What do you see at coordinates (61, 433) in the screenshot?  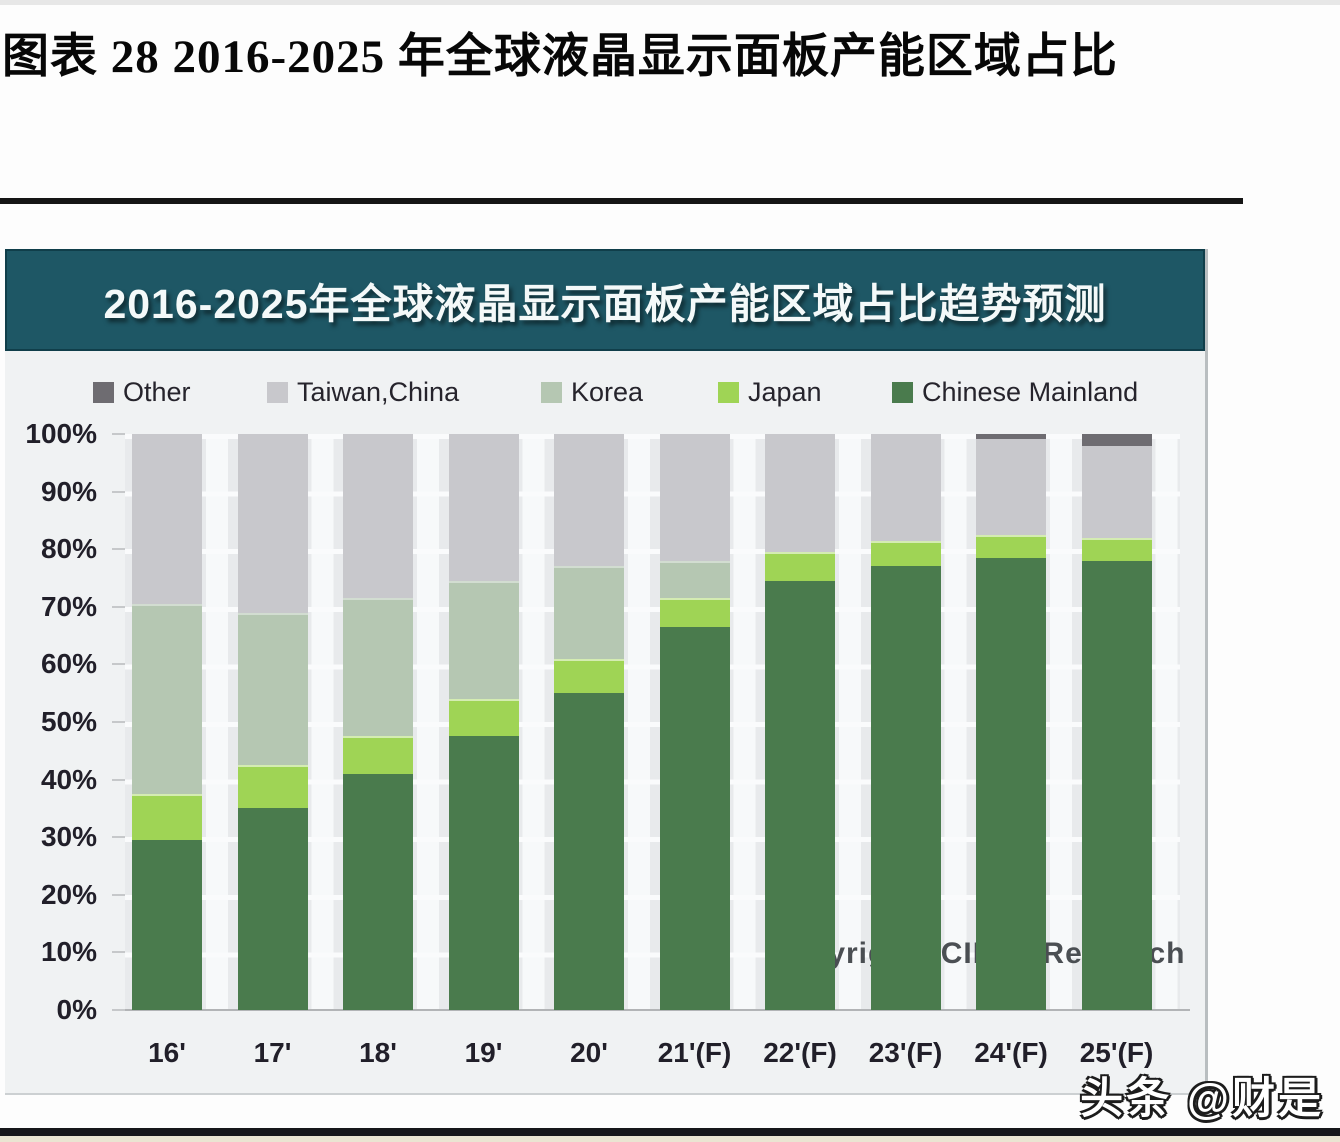 I see `y-tick-label: 100%` at bounding box center [61, 433].